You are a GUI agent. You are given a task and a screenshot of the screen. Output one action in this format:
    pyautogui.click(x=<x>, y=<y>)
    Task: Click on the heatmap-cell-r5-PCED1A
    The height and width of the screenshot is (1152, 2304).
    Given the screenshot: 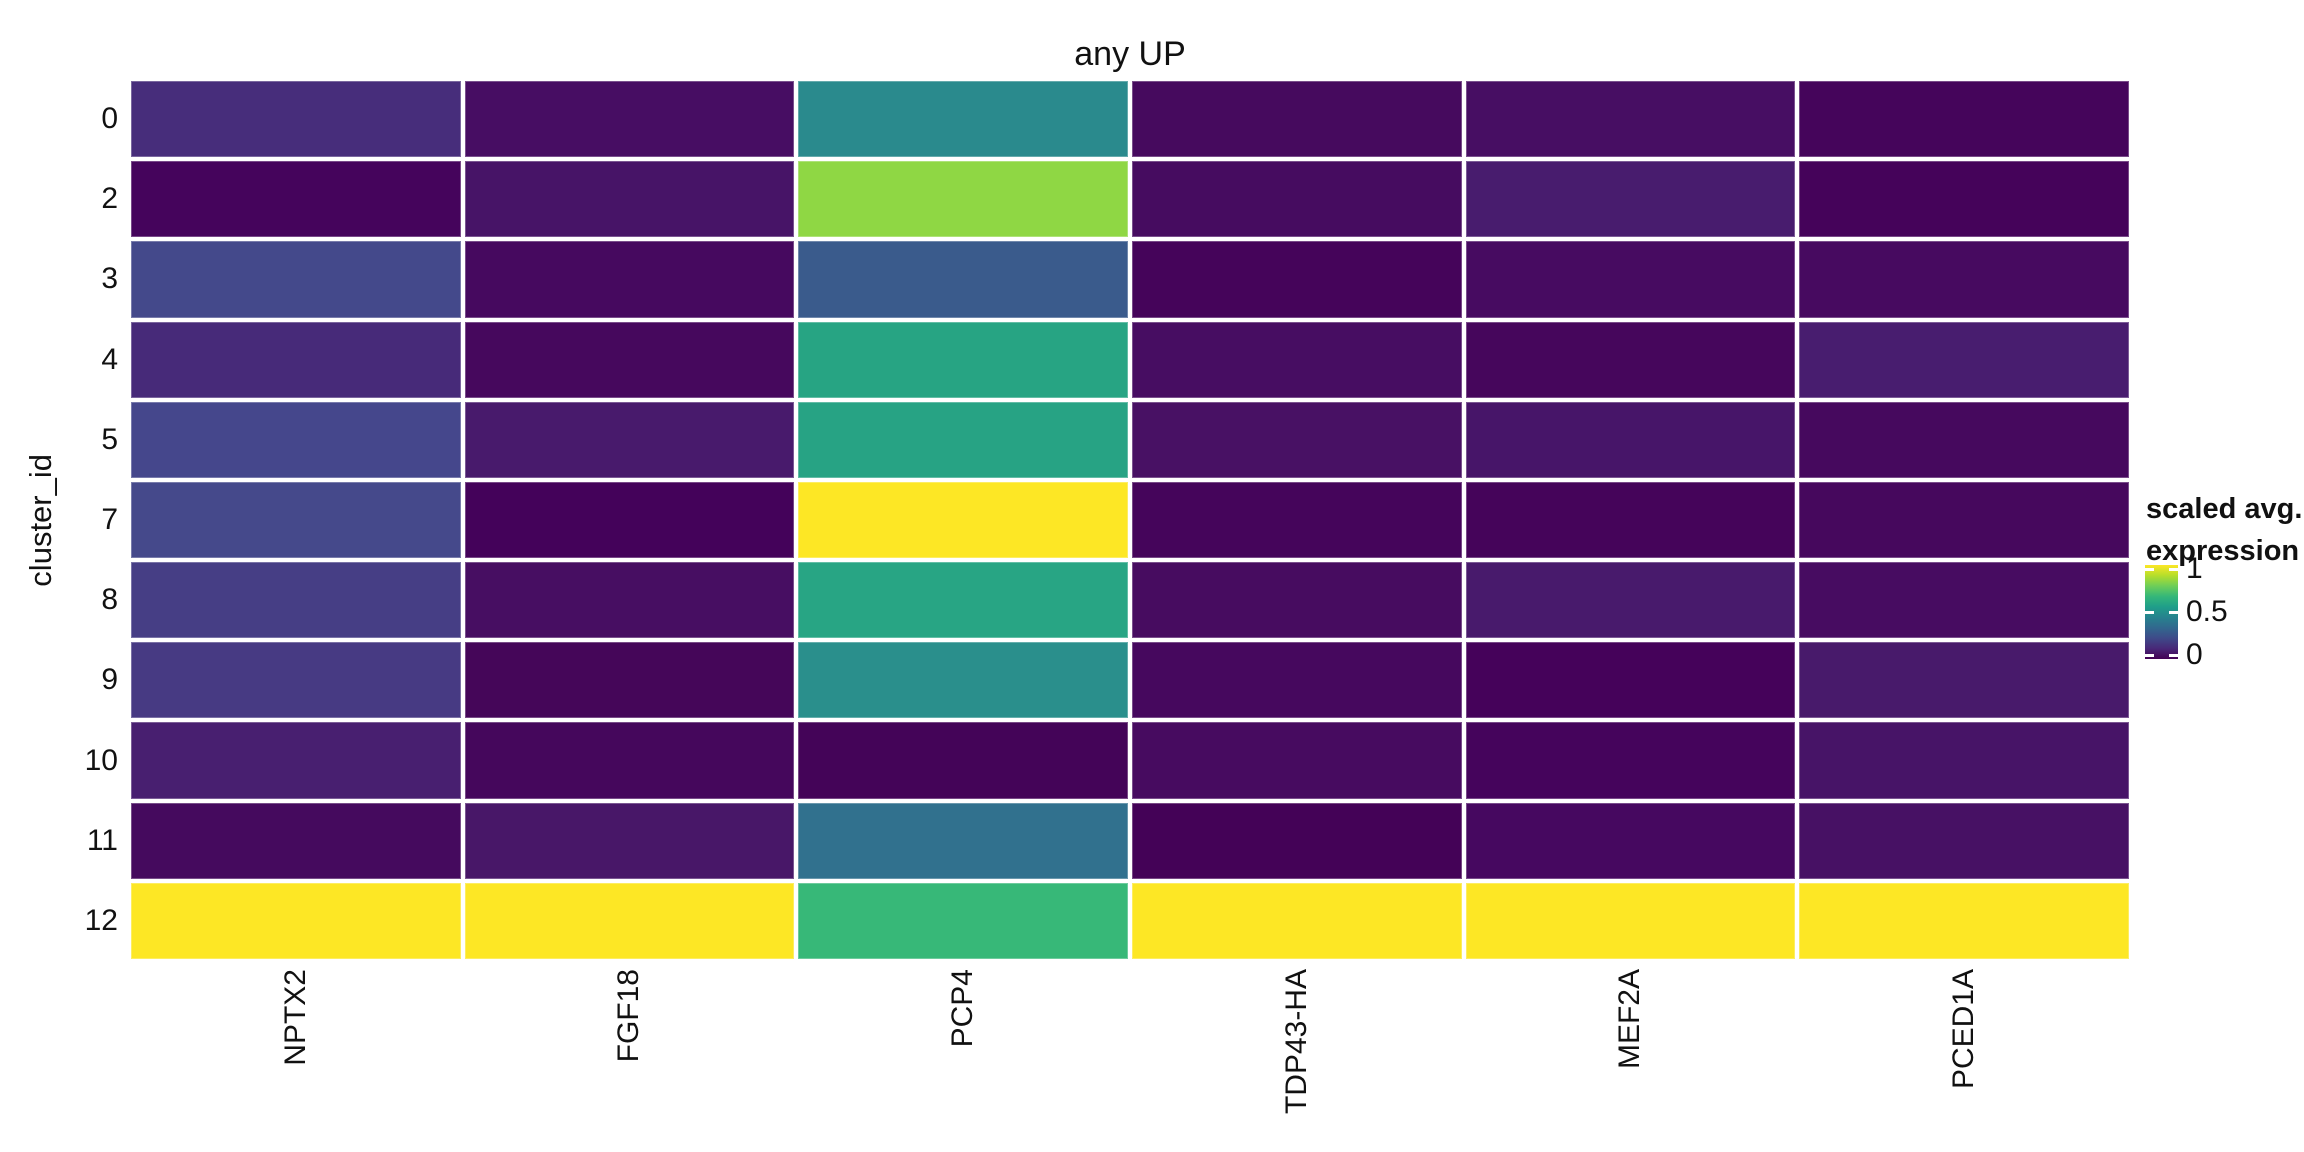 What is the action you would take?
    pyautogui.click(x=1964, y=439)
    